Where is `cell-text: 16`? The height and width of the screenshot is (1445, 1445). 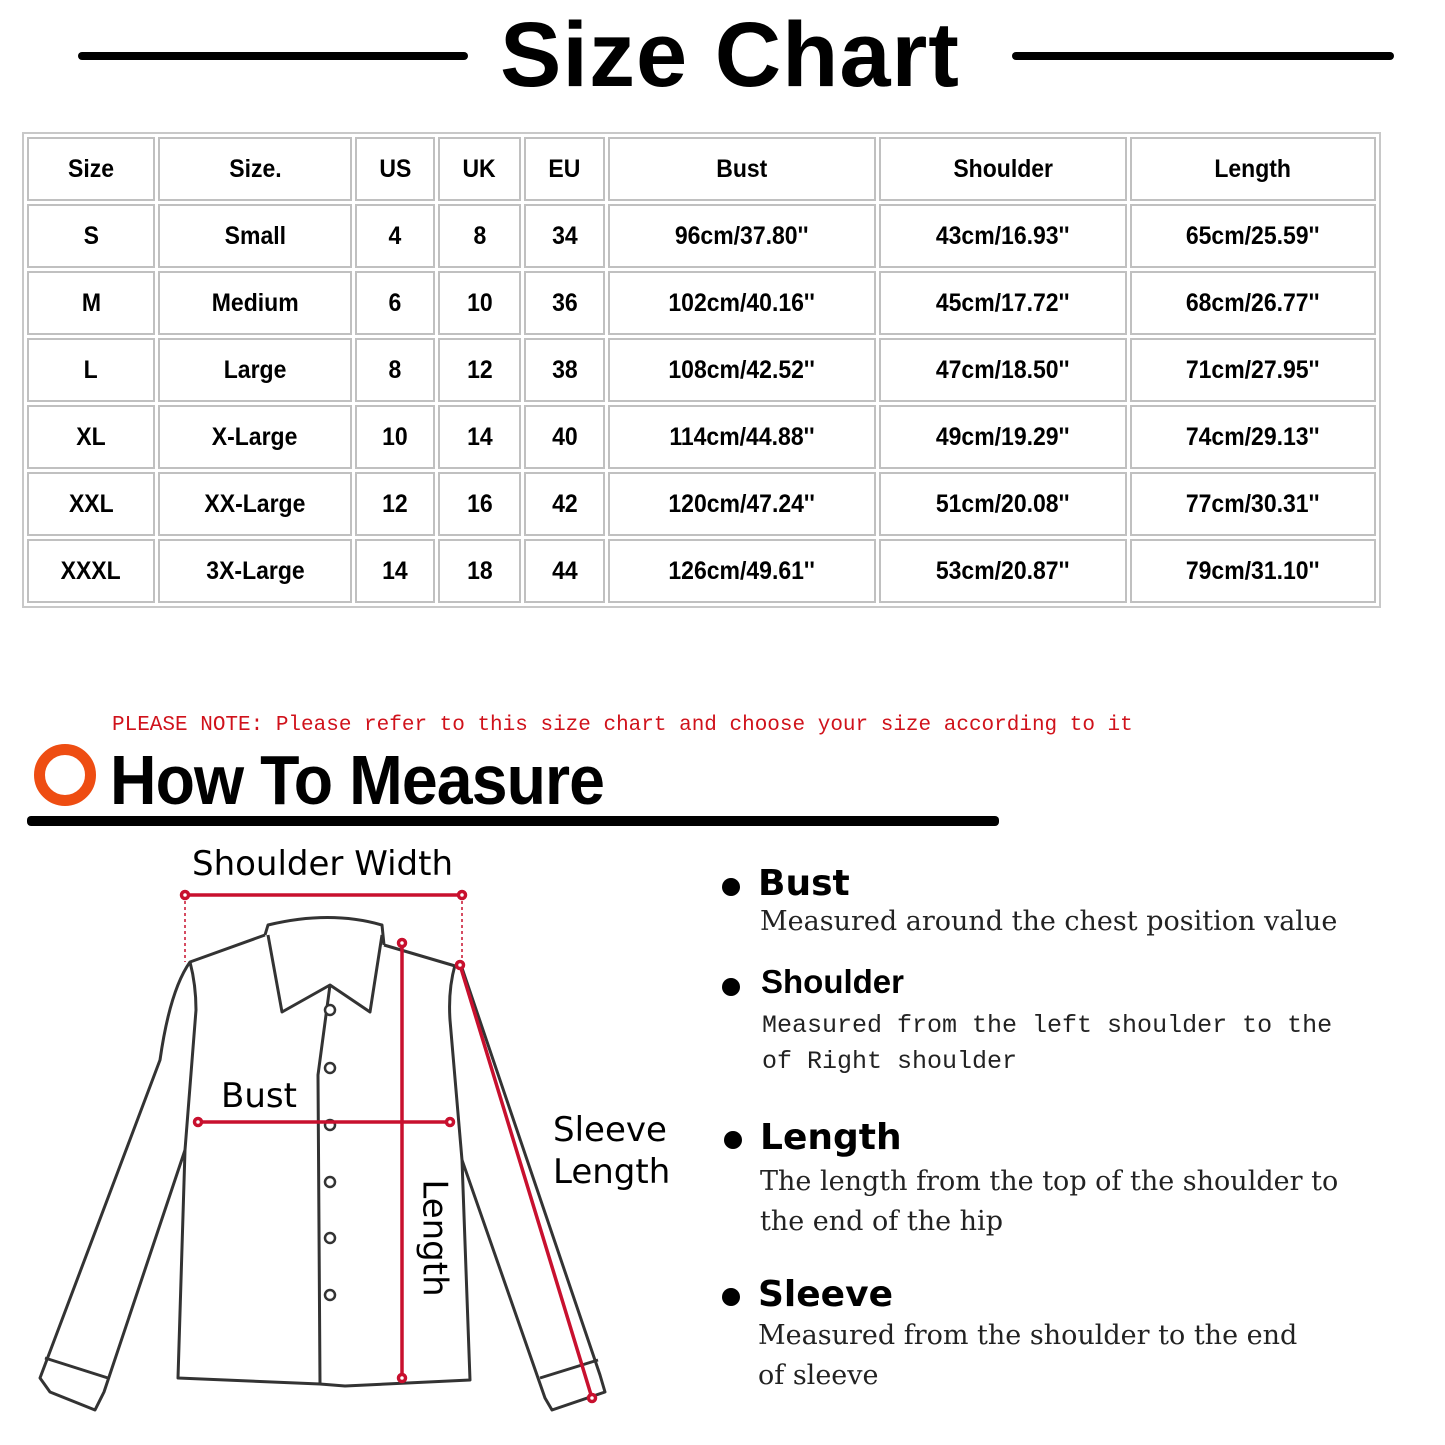 cell-text: 16 is located at coordinates (479, 503).